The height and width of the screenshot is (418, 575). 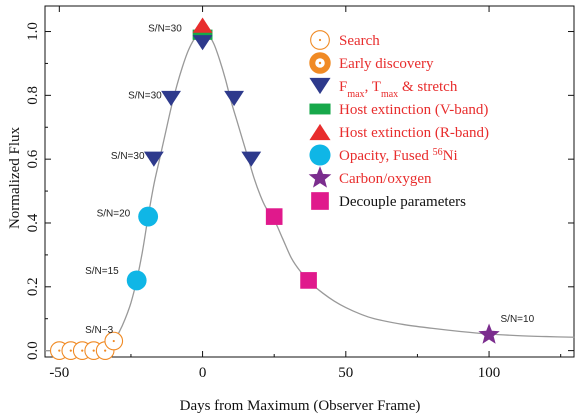 I want to click on legend-text-part: Early discovery, so click(x=386, y=64).